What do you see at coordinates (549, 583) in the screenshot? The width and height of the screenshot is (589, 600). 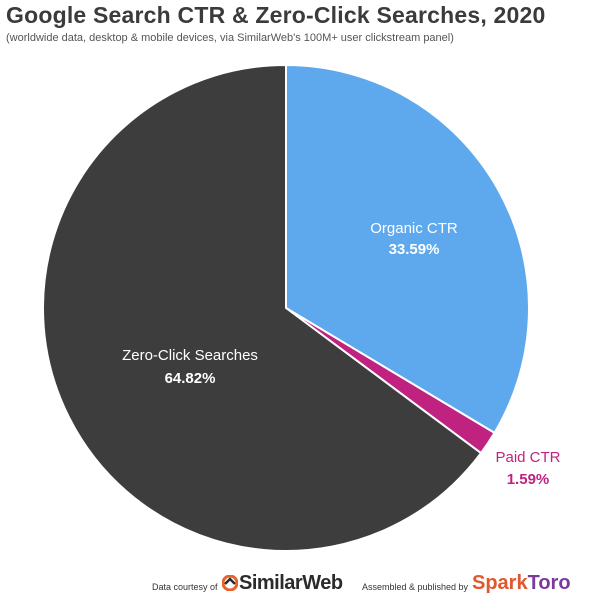 I see `sparktoro-logo-toro: Toro` at bounding box center [549, 583].